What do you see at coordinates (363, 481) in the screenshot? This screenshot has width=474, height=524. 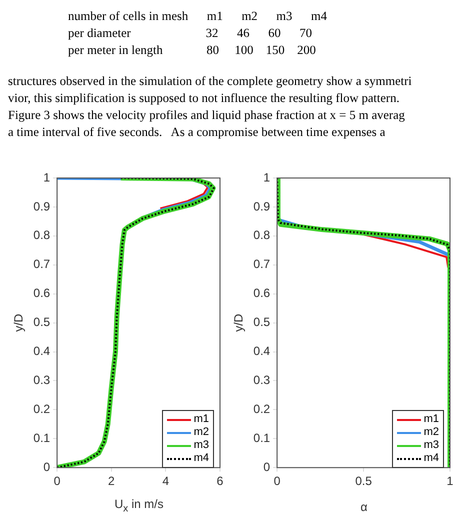 I see `x-tick-label: 0.5` at bounding box center [363, 481].